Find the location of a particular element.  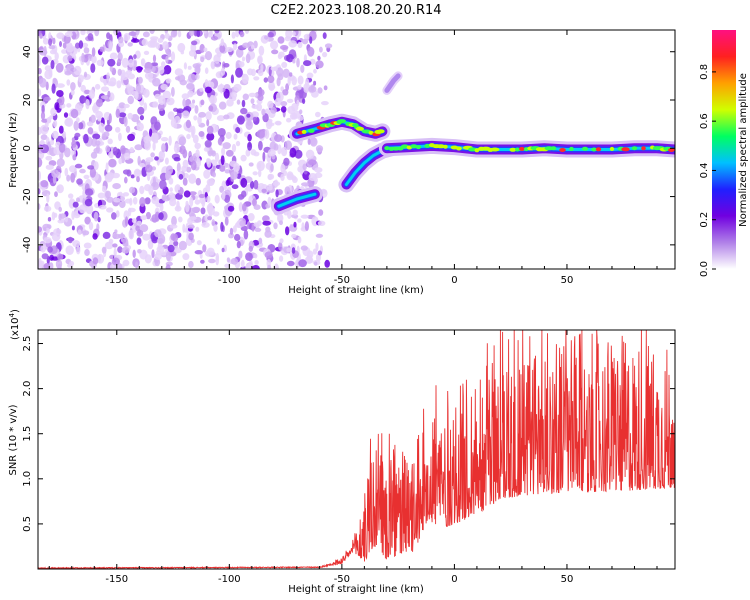

signal-track-main-track is located at coordinates (526, 147).